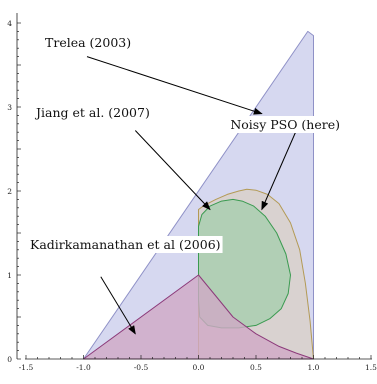 The width and height of the screenshot is (377, 384). I want to click on x-tick-label: 1.0, so click(314, 367).